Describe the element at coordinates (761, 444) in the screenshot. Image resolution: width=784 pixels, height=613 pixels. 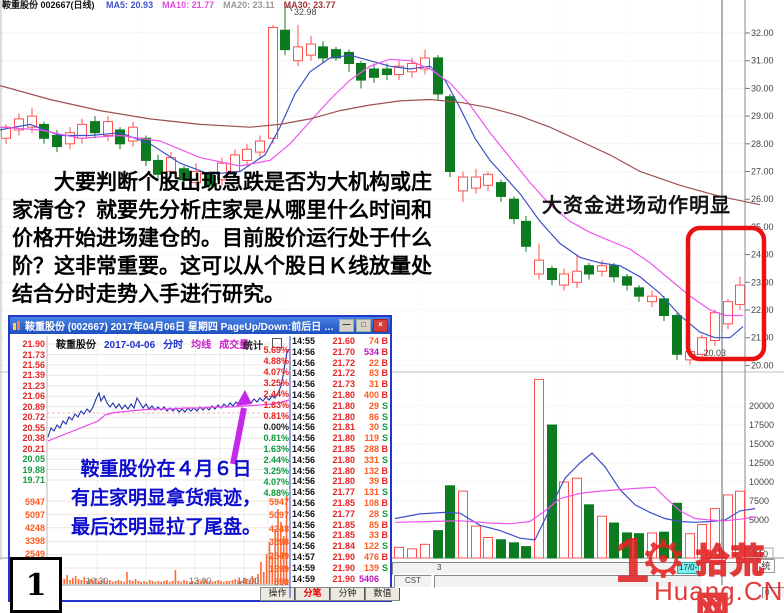
I see `svg-text: 15000` at that location.